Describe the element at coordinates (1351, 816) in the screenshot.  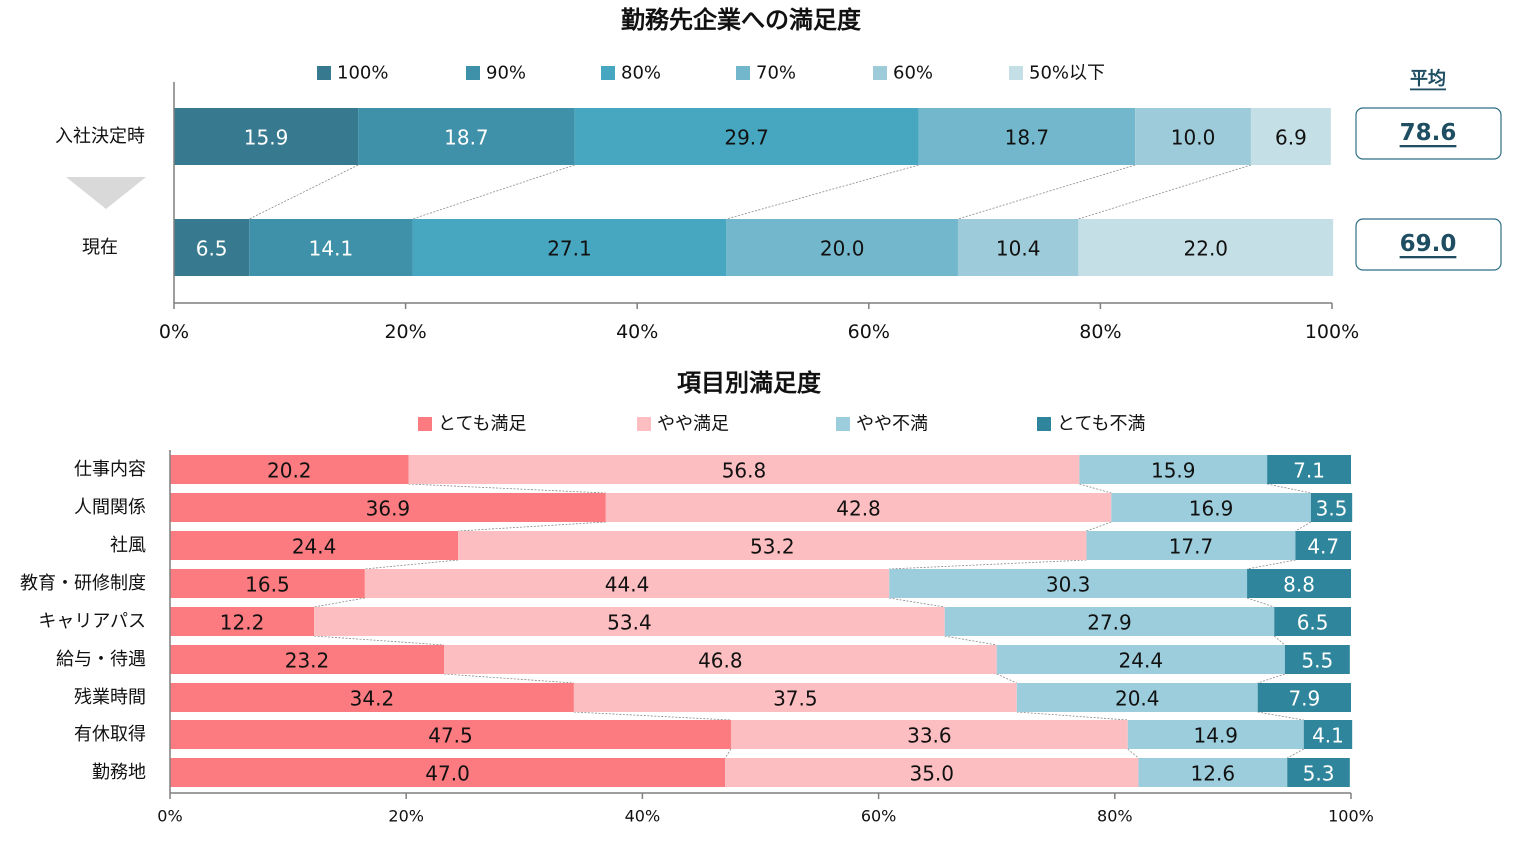
I see `x-tick-label: 100%` at that location.